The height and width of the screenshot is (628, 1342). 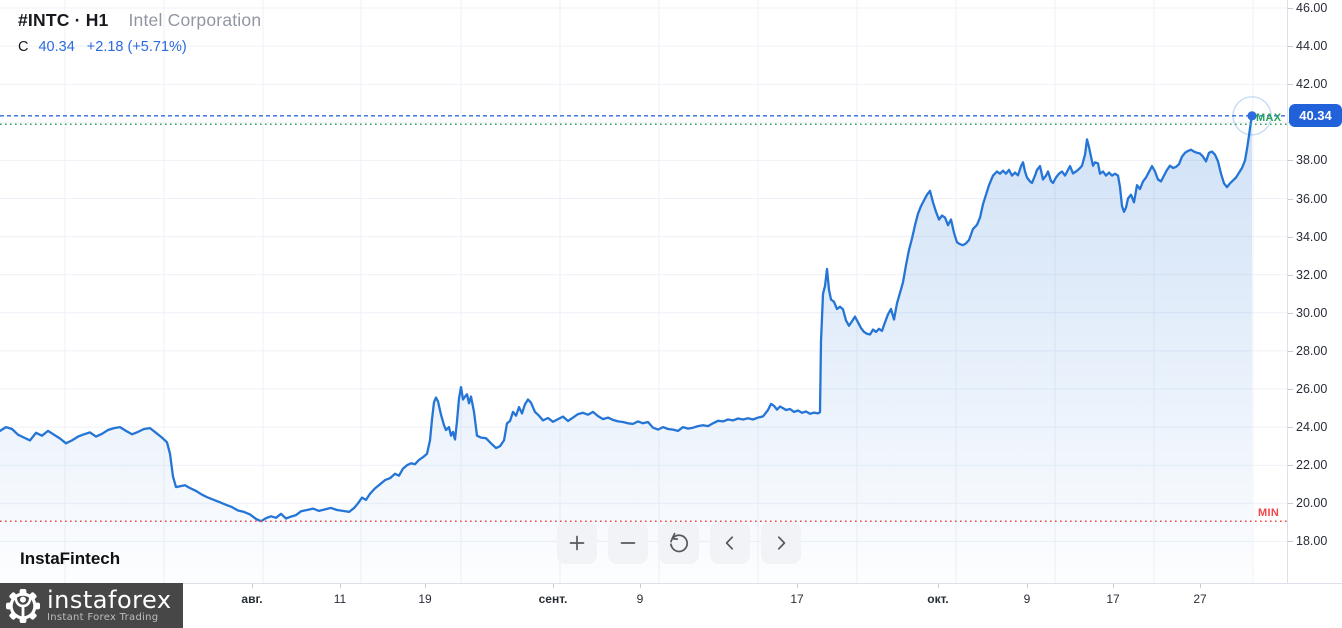 I want to click on price-tick-label: 22.00, so click(x=1312, y=465).